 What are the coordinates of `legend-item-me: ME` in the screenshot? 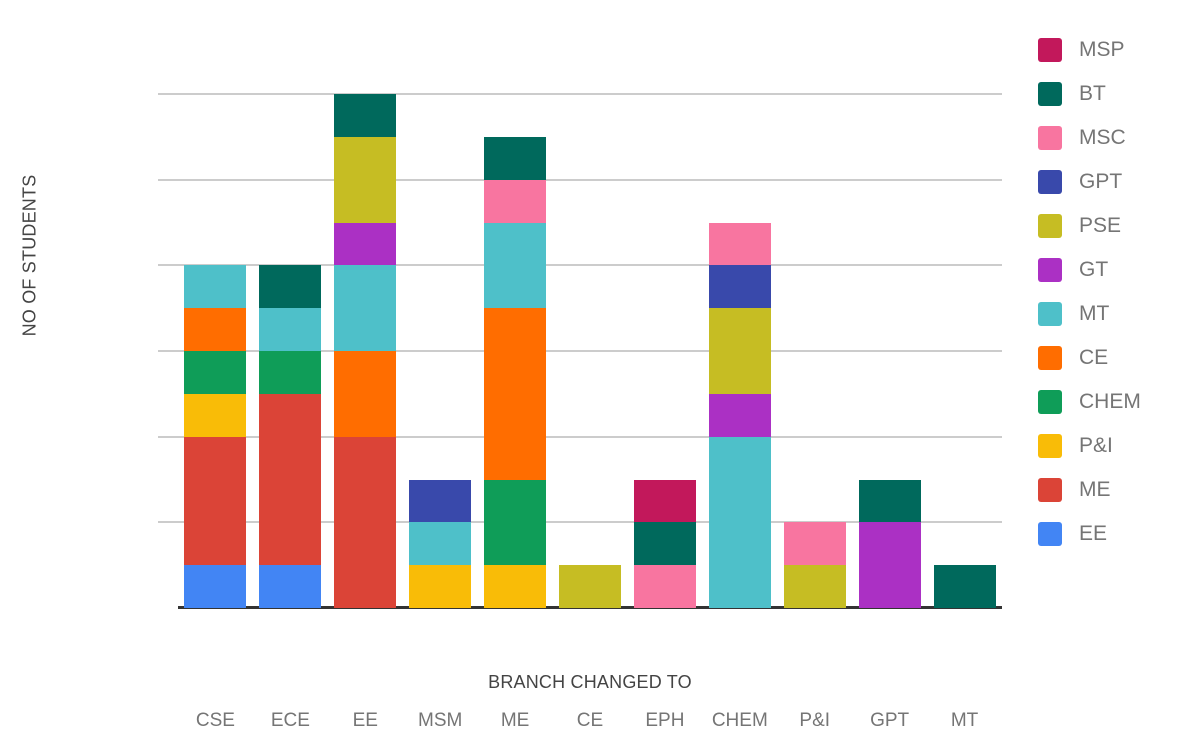 It's located at (1118, 490).